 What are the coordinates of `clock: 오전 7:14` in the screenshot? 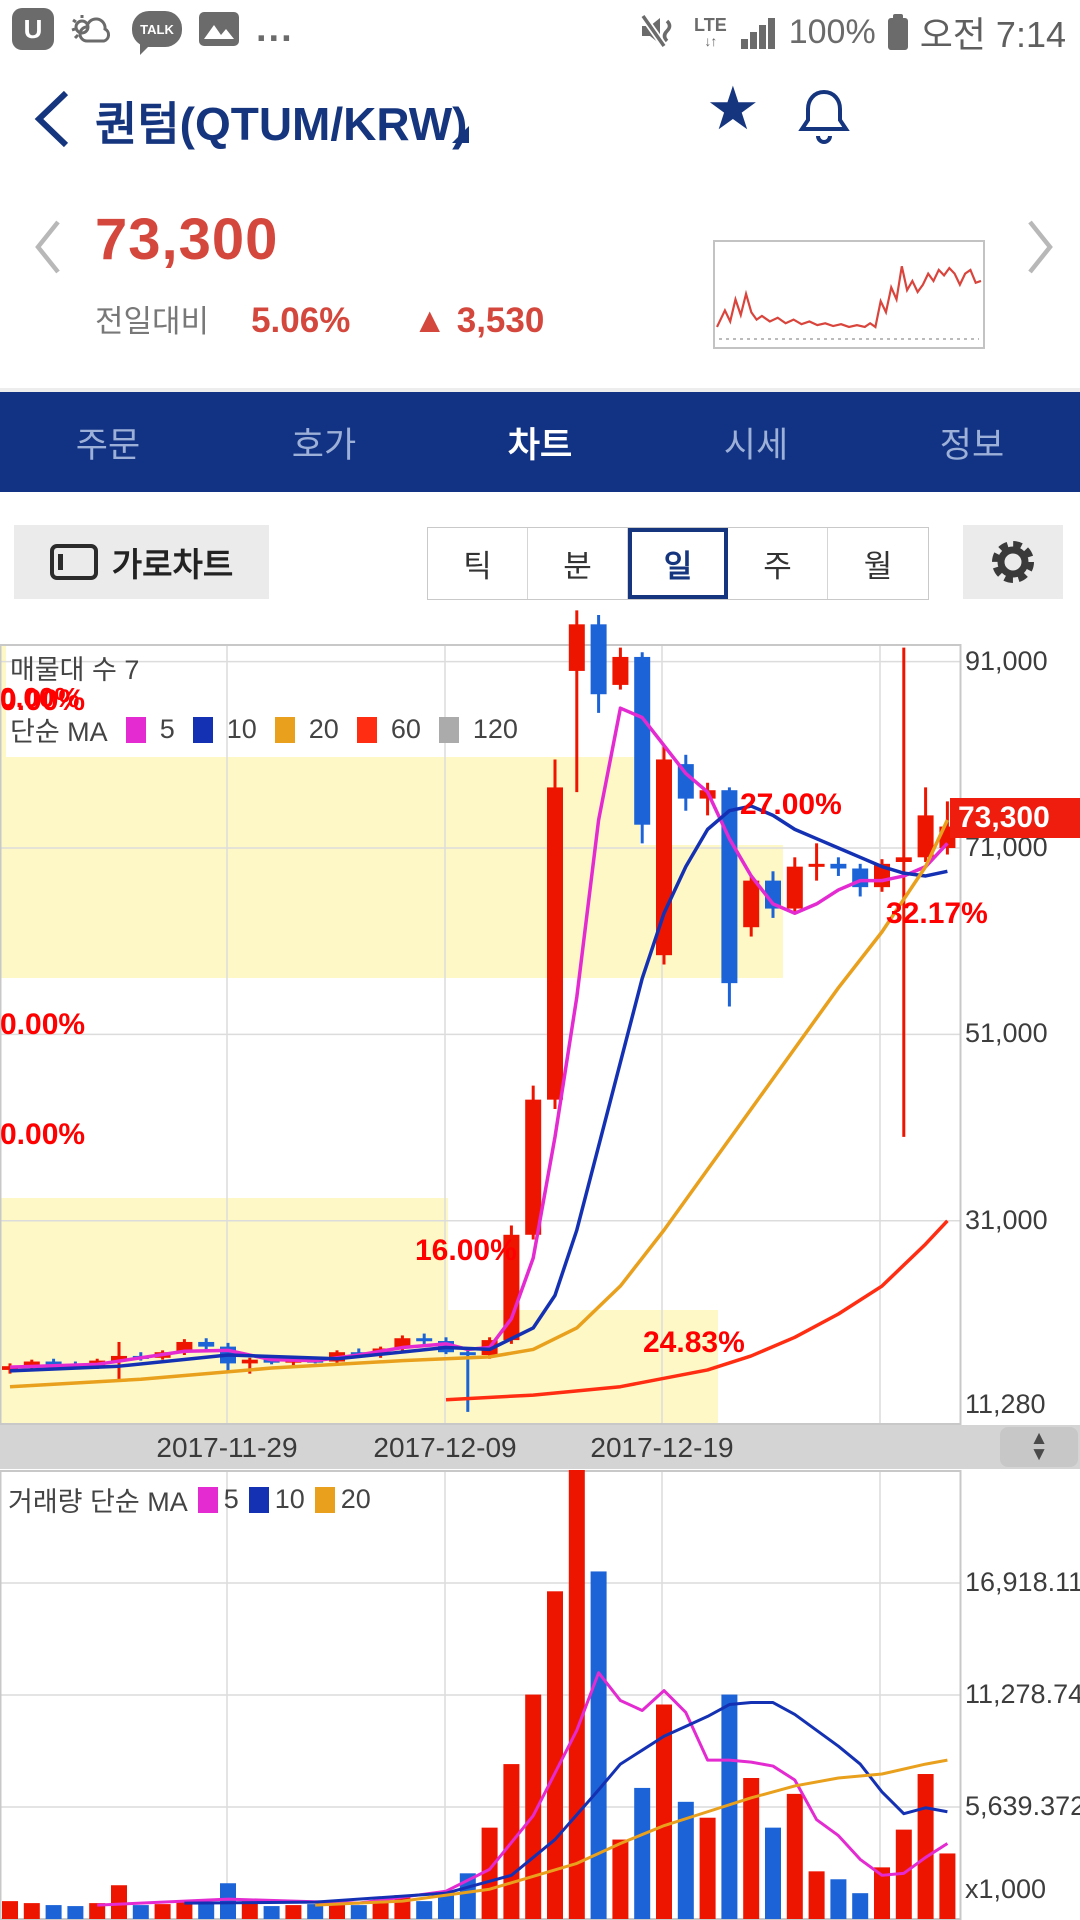 It's located at (992, 34).